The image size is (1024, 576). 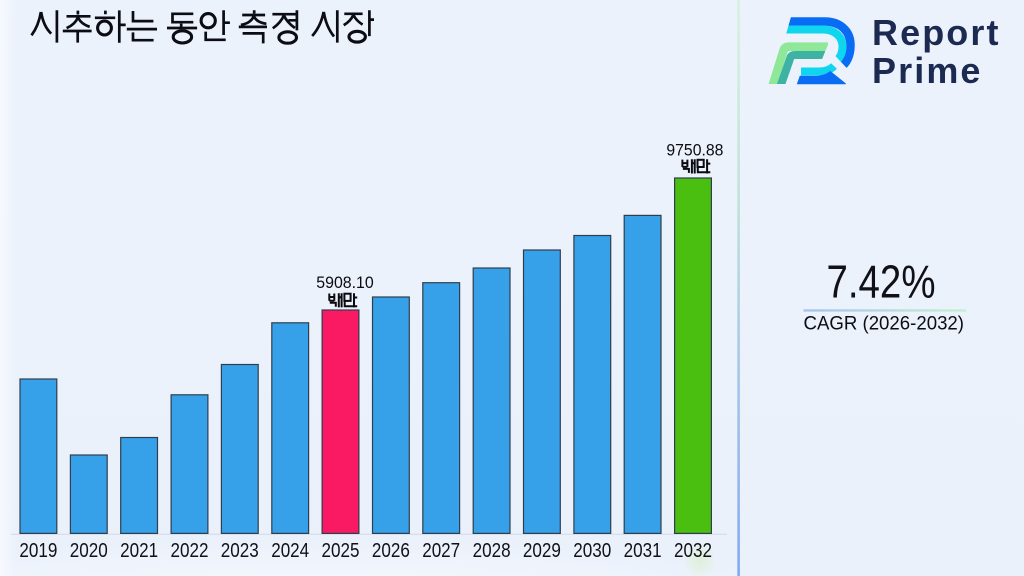 I want to click on svg-text: 2020, so click(x=89, y=551).